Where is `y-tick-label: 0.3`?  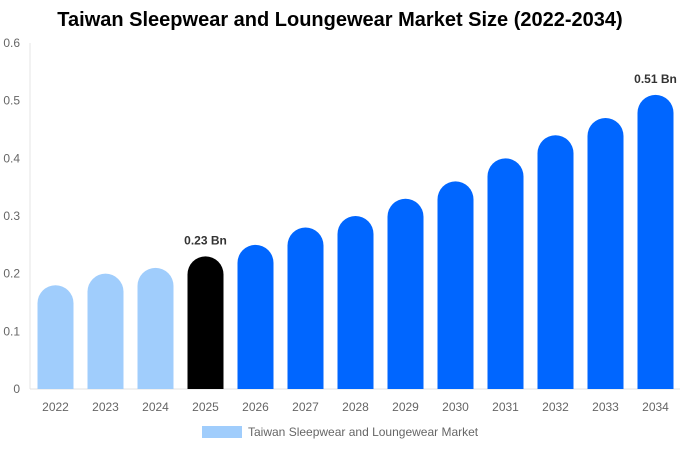
y-tick-label: 0.3 is located at coordinates (11, 216).